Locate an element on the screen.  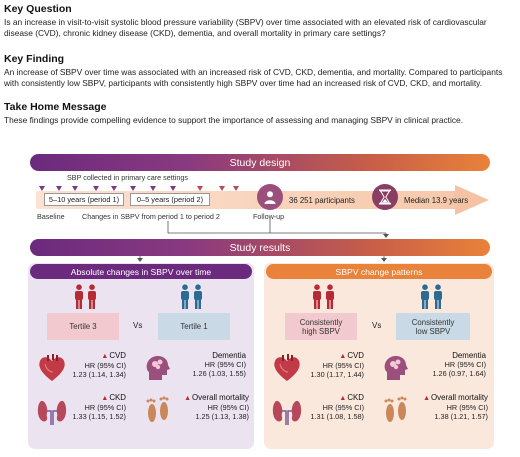
left-mortality-label: ▲Overall mortality is located at coordinates (216, 397).